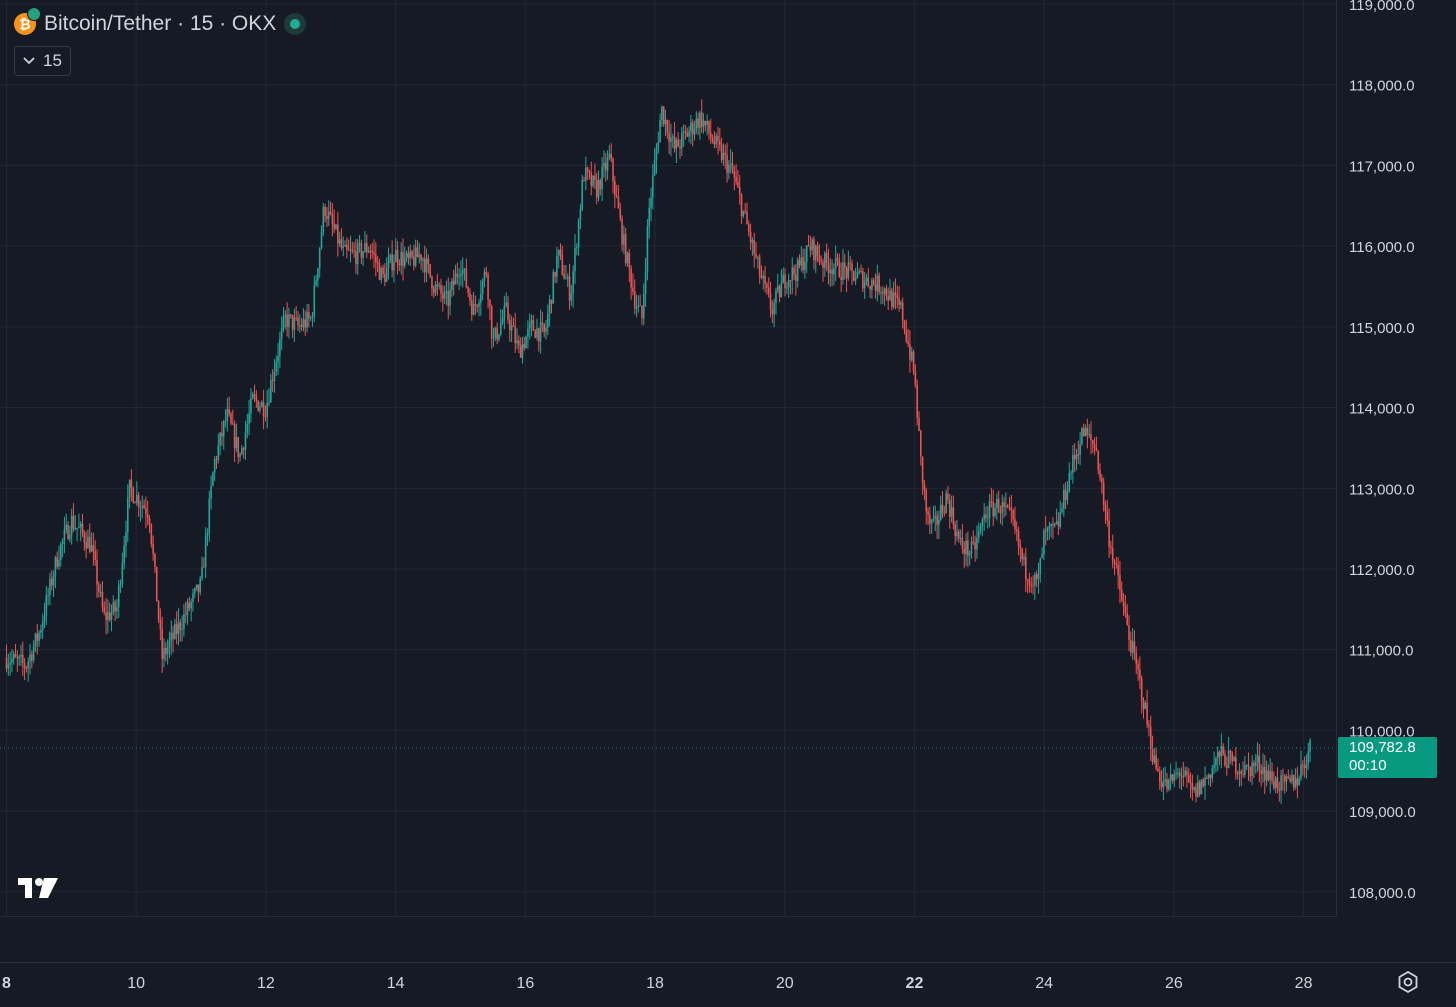 The image size is (1456, 1007). I want to click on x-tick-label: 12, so click(266, 983).